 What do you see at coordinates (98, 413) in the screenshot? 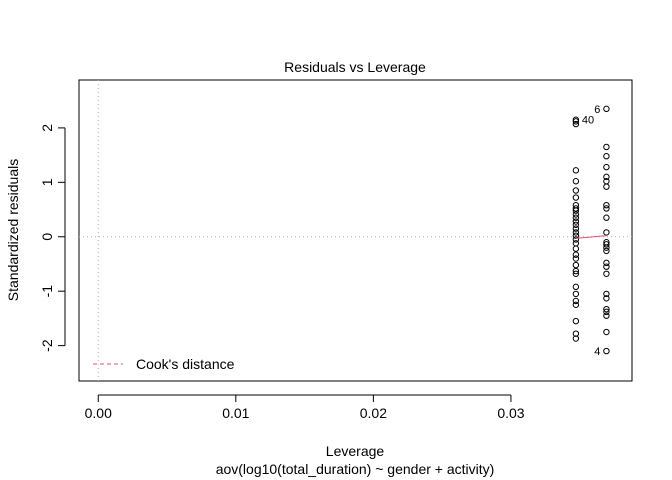
I see `x-tick-label: 0.00` at bounding box center [98, 413].